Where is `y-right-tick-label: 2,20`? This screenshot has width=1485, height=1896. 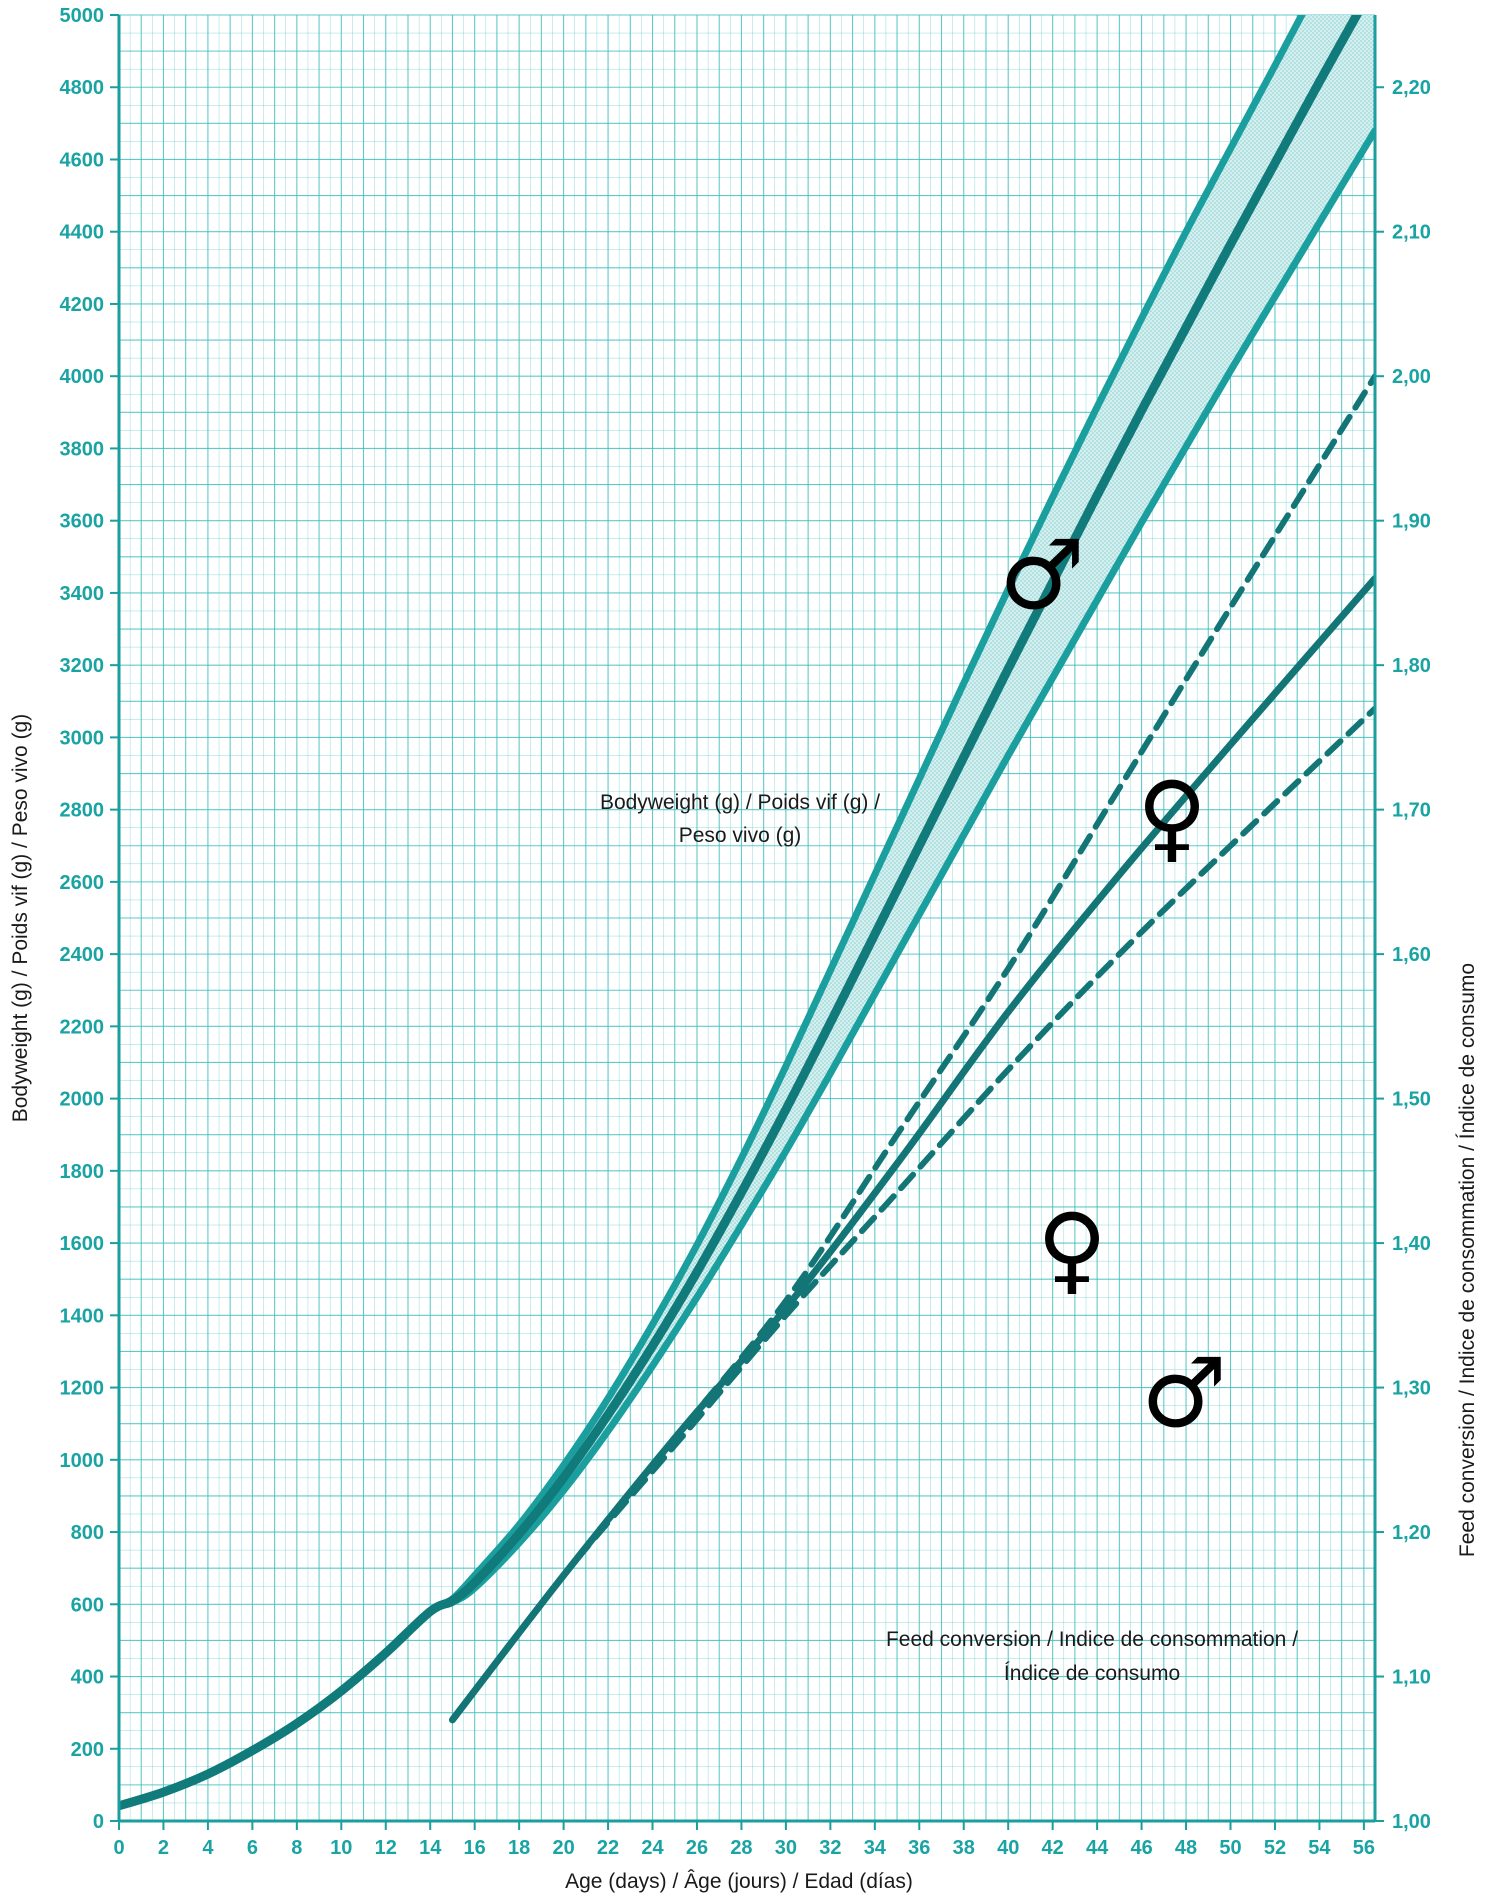
y-right-tick-label: 2,20 is located at coordinates (1411, 88).